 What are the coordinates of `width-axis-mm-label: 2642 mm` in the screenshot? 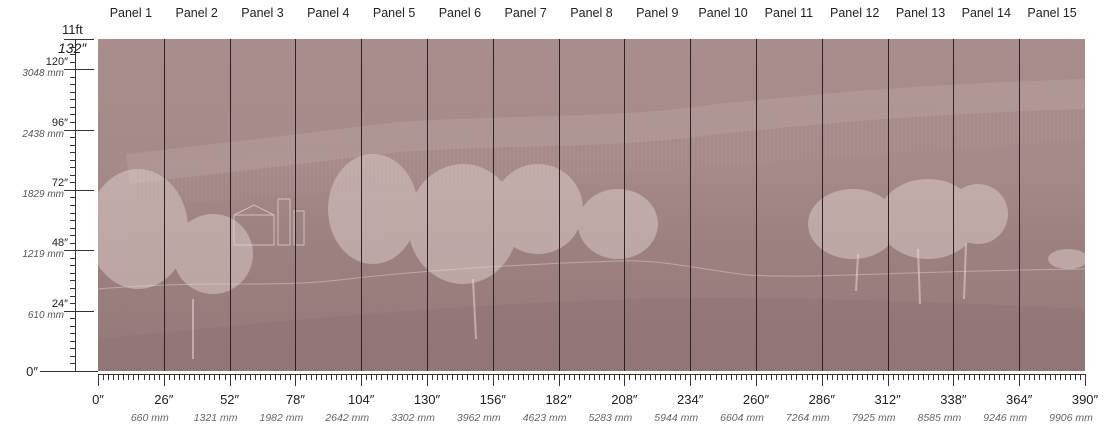 It's located at (347, 418).